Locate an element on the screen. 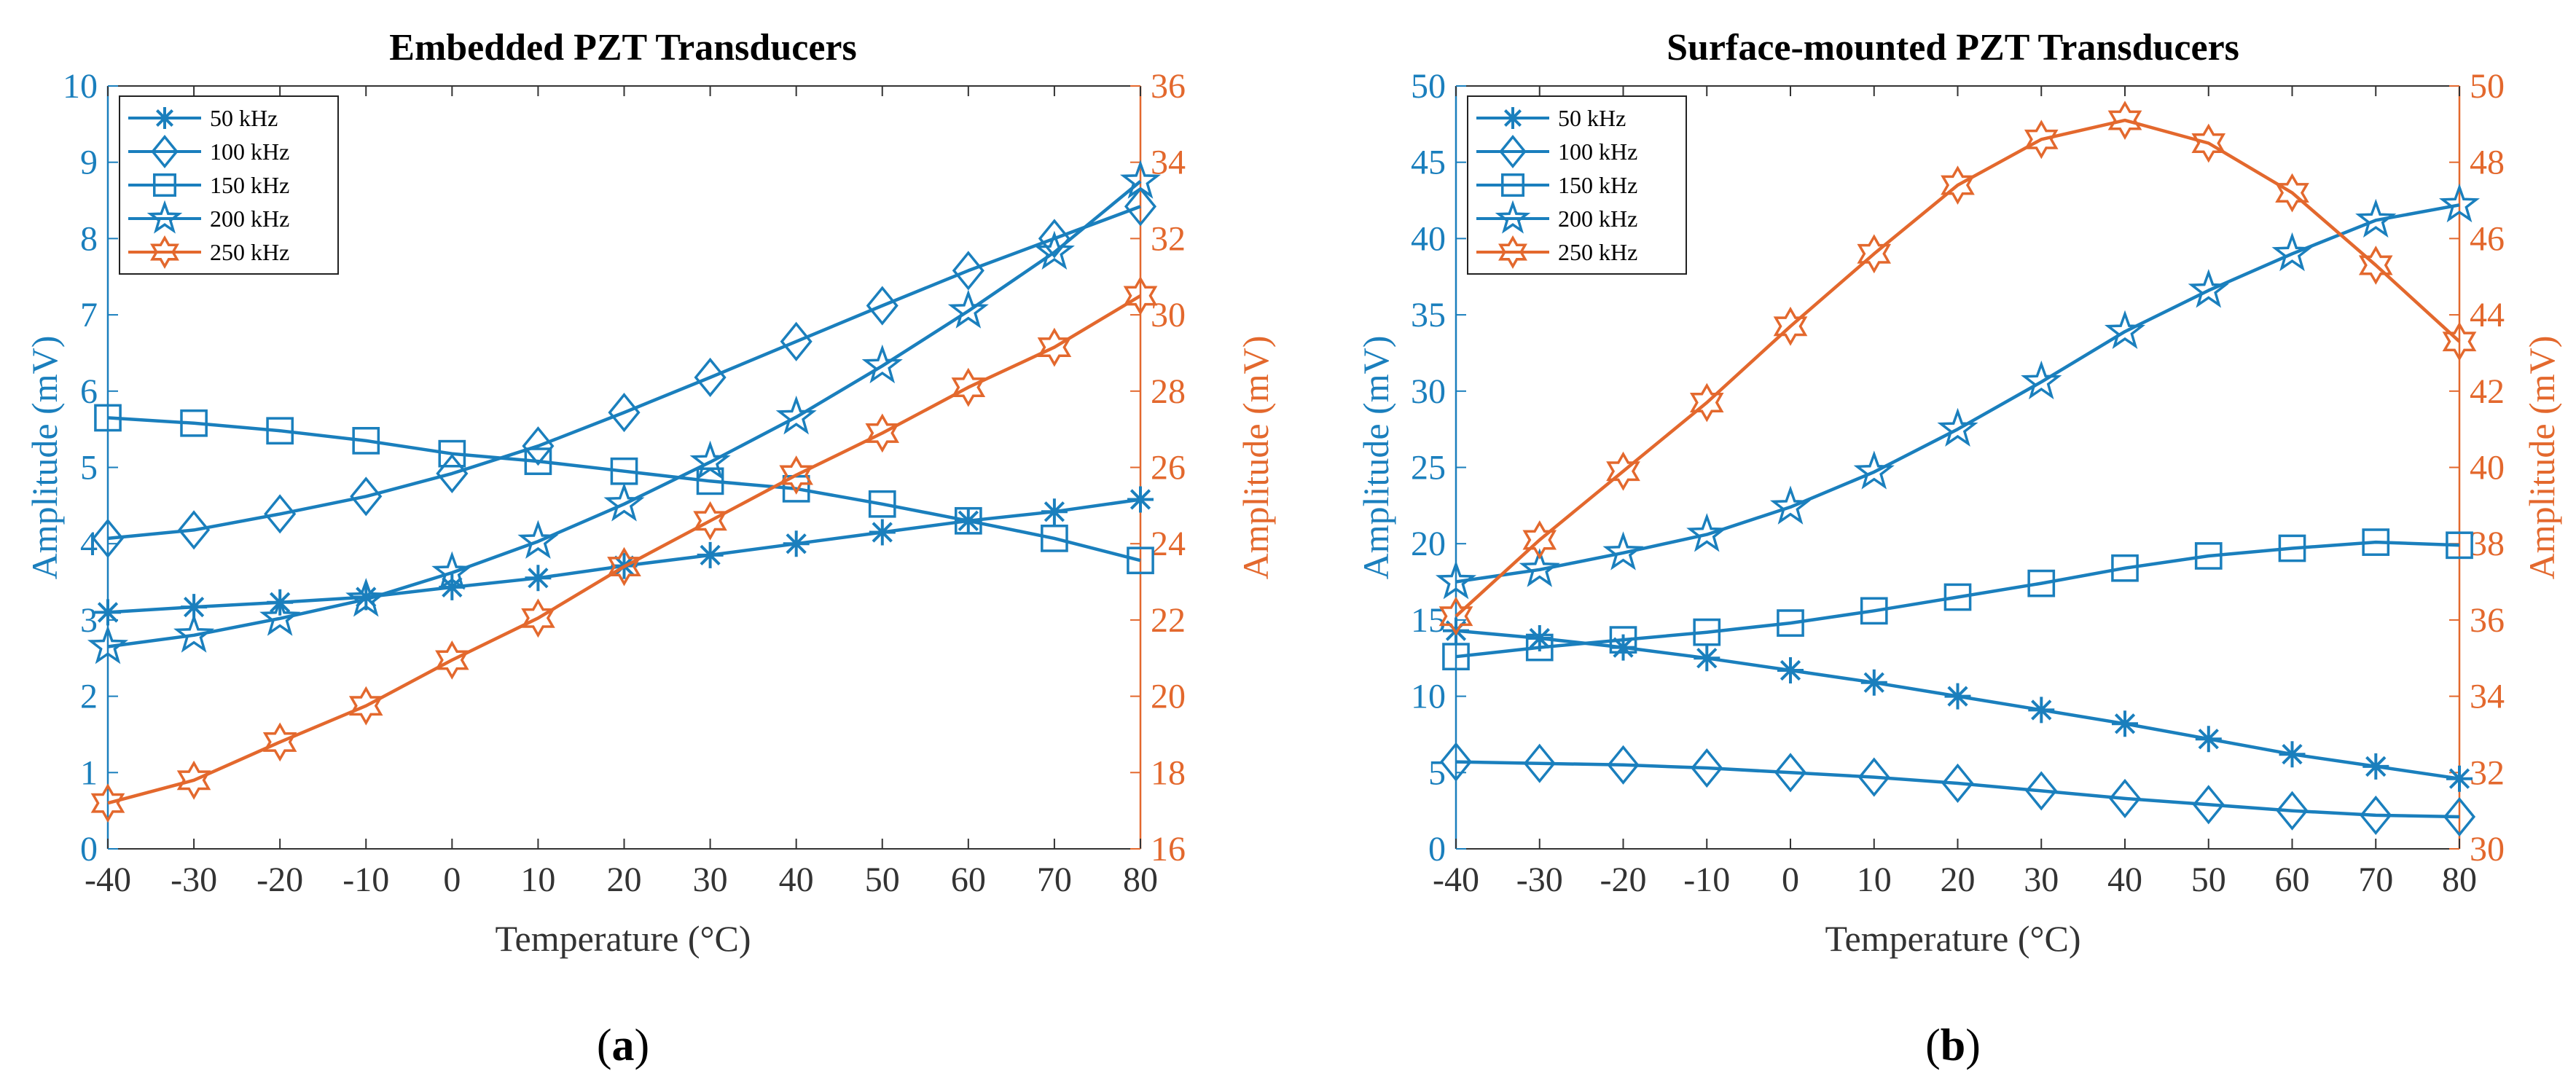 The height and width of the screenshot is (1082, 2576). legend-label: 100 kHz is located at coordinates (1597, 151).